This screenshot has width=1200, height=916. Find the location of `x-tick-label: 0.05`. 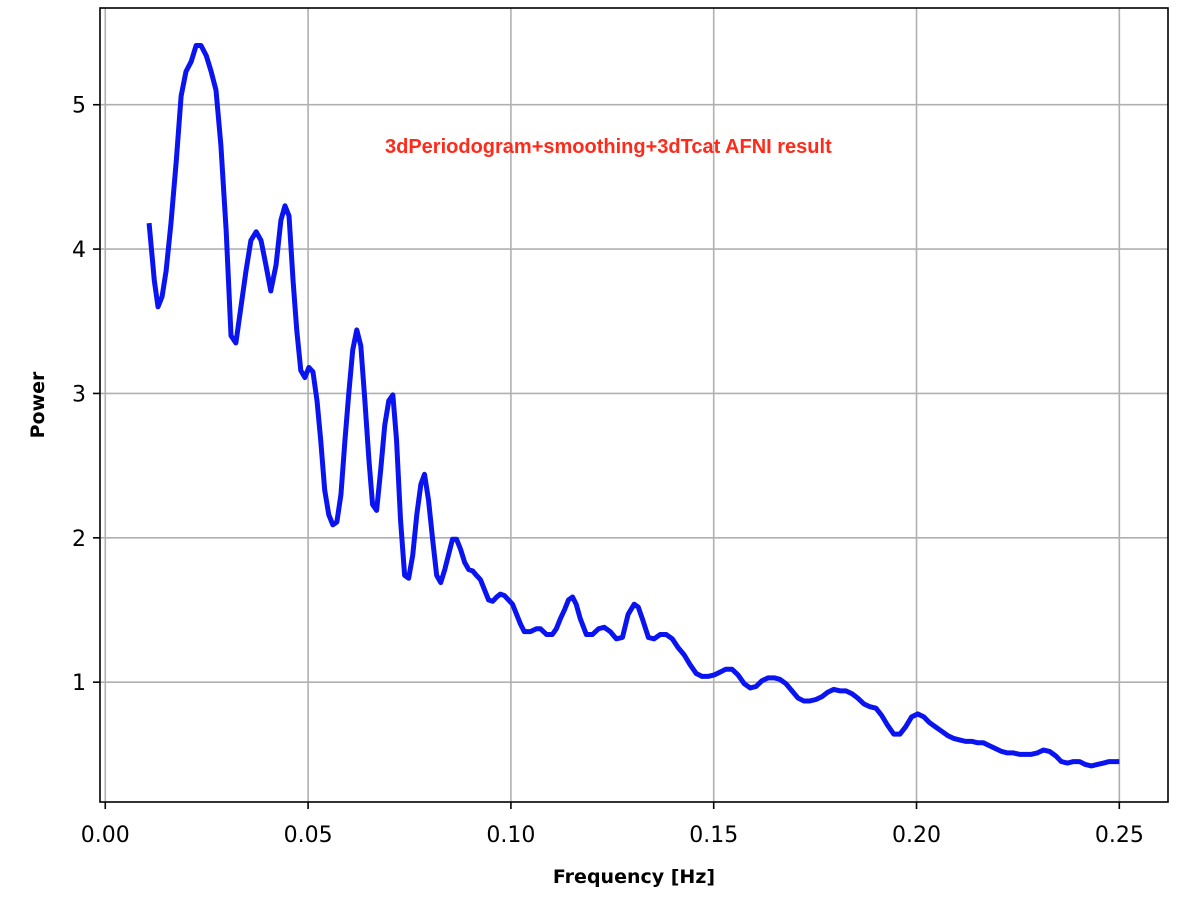

x-tick-label: 0.05 is located at coordinates (308, 835).